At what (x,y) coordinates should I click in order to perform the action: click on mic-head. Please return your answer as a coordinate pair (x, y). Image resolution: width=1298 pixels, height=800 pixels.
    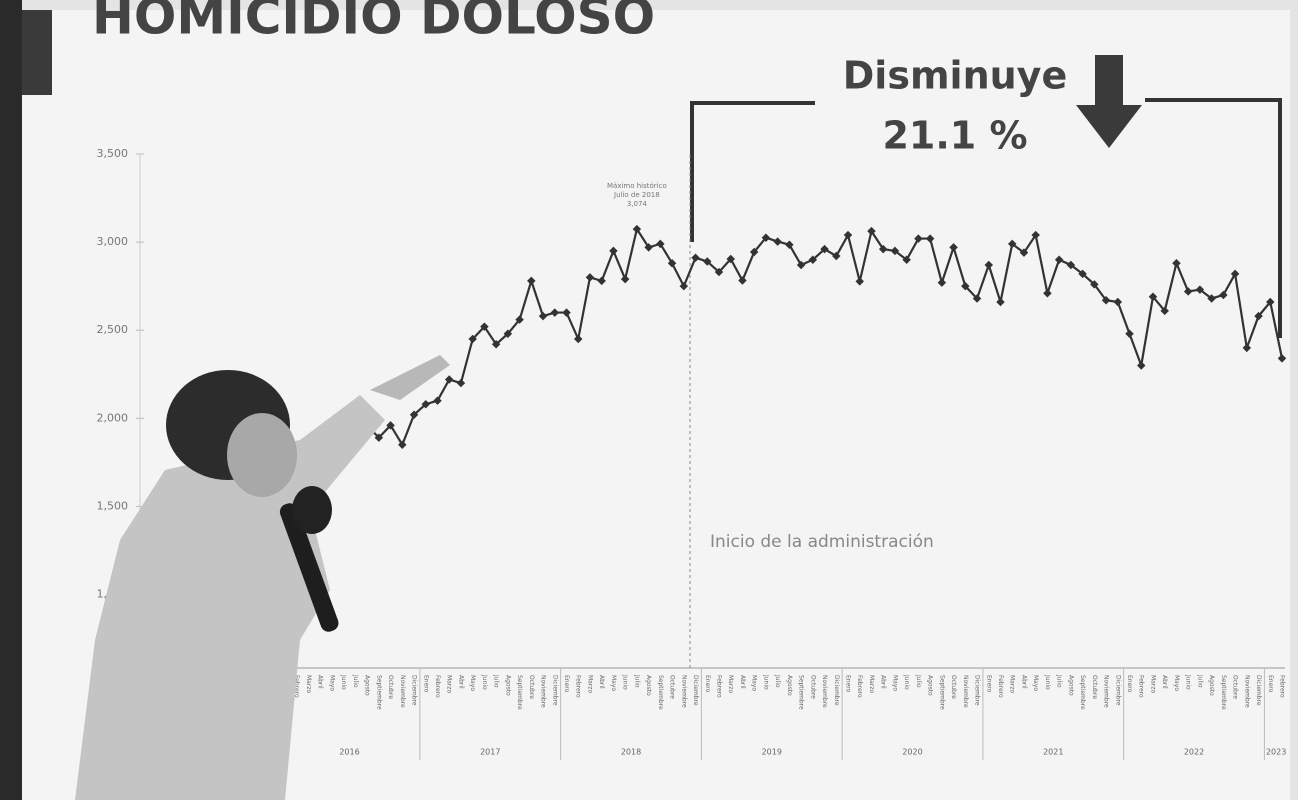
    Looking at the image, I should click on (312, 510).